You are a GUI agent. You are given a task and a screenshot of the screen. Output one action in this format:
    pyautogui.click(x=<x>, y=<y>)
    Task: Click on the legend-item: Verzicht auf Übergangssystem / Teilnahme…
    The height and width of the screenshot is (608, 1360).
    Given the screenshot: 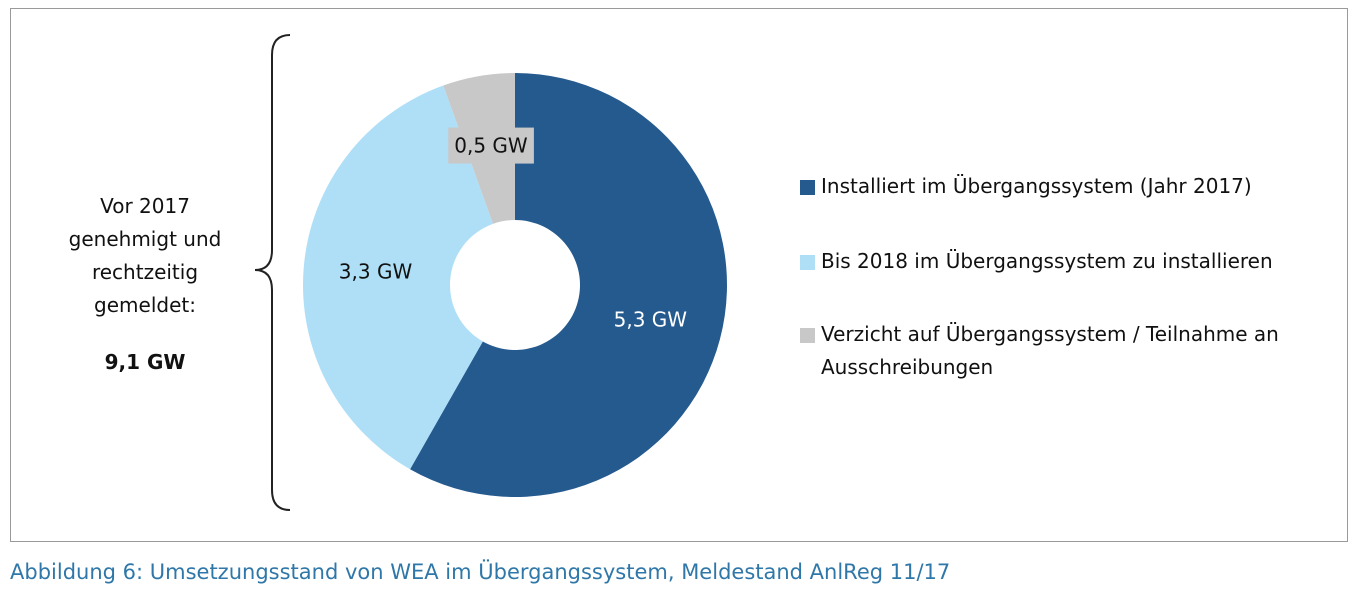 What is the action you would take?
    pyautogui.click(x=1065, y=351)
    